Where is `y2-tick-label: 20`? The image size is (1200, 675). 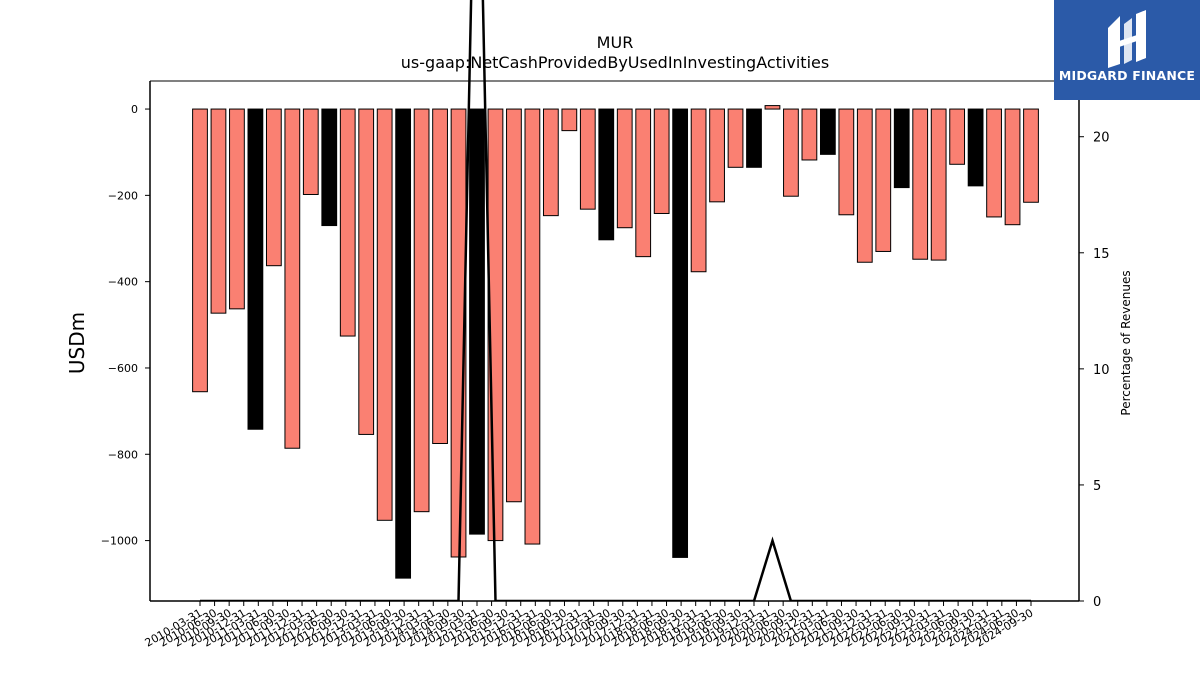 y2-tick-label: 20 is located at coordinates (1101, 138).